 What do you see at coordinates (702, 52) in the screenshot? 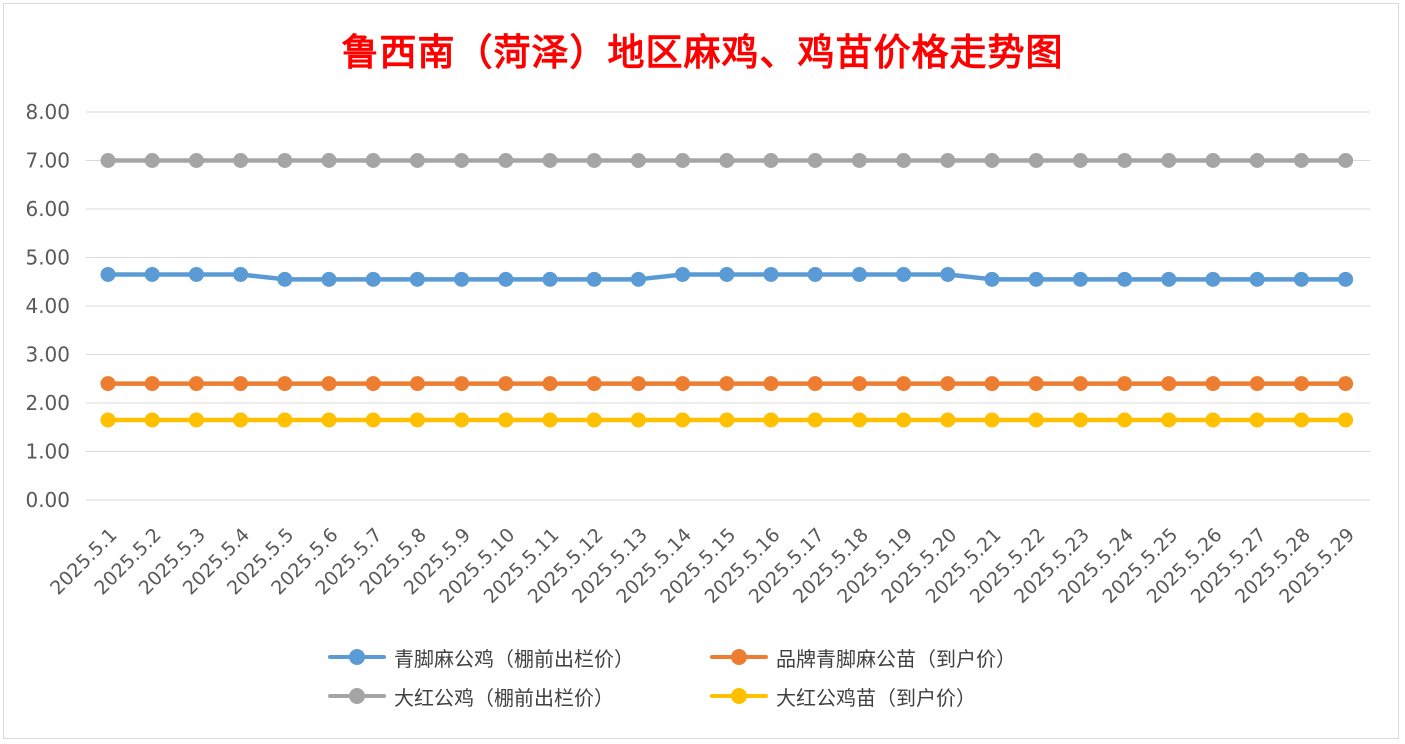
I see `chart-title: 鲁西南（菏泽）地区麻鸡、鸡苗价格走势图` at bounding box center [702, 52].